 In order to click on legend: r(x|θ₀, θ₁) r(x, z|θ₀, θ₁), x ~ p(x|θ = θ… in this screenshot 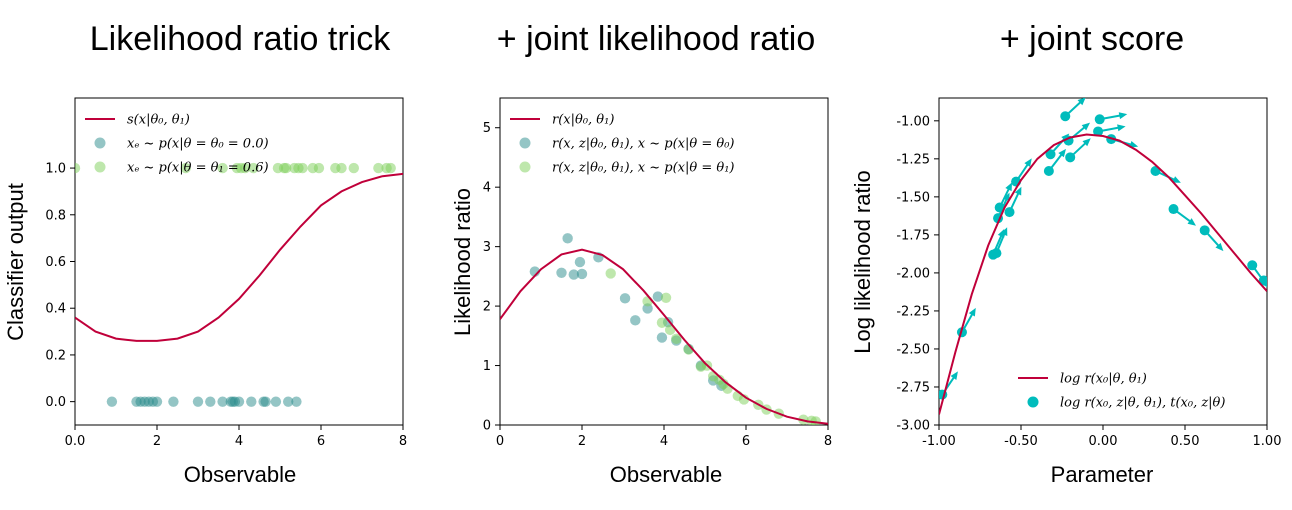, I will do `click(622, 144)`.